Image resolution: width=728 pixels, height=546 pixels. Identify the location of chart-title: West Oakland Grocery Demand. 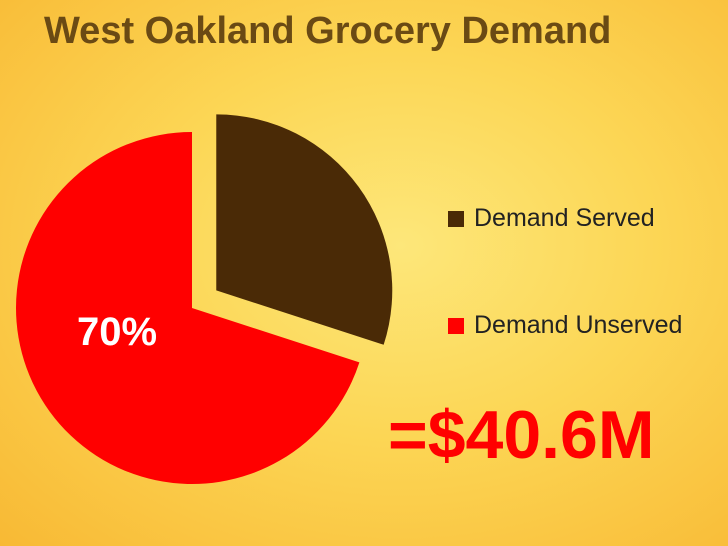
(328, 31).